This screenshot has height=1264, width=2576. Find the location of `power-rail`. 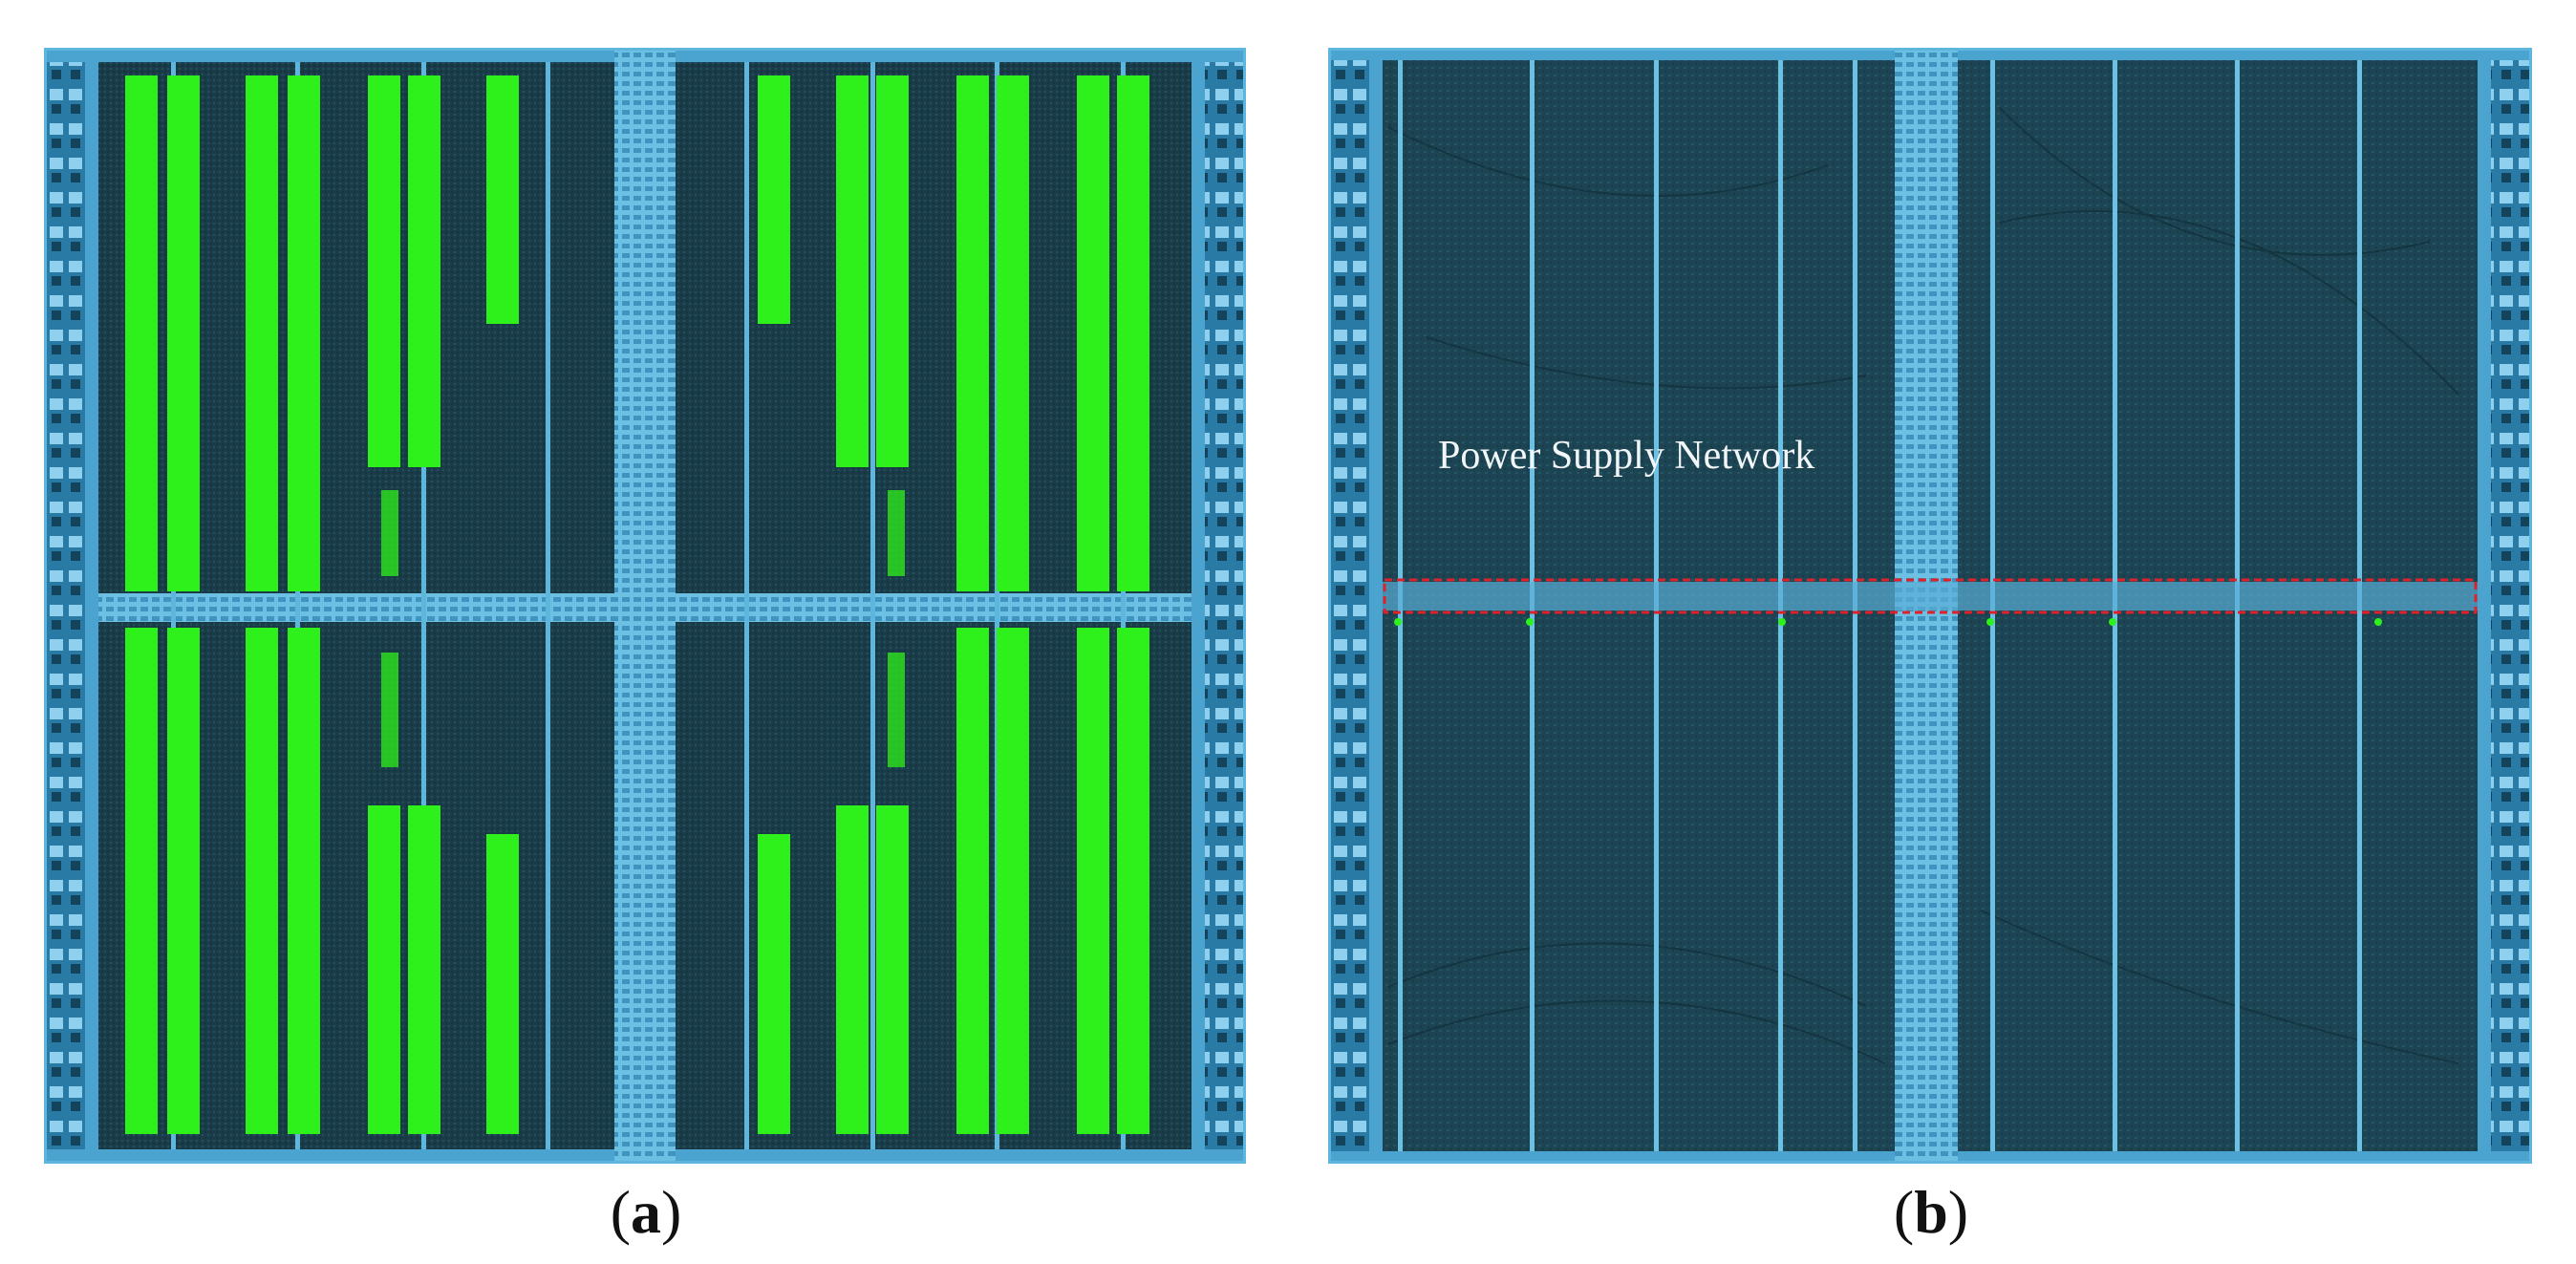

power-rail is located at coordinates (1930, 596).